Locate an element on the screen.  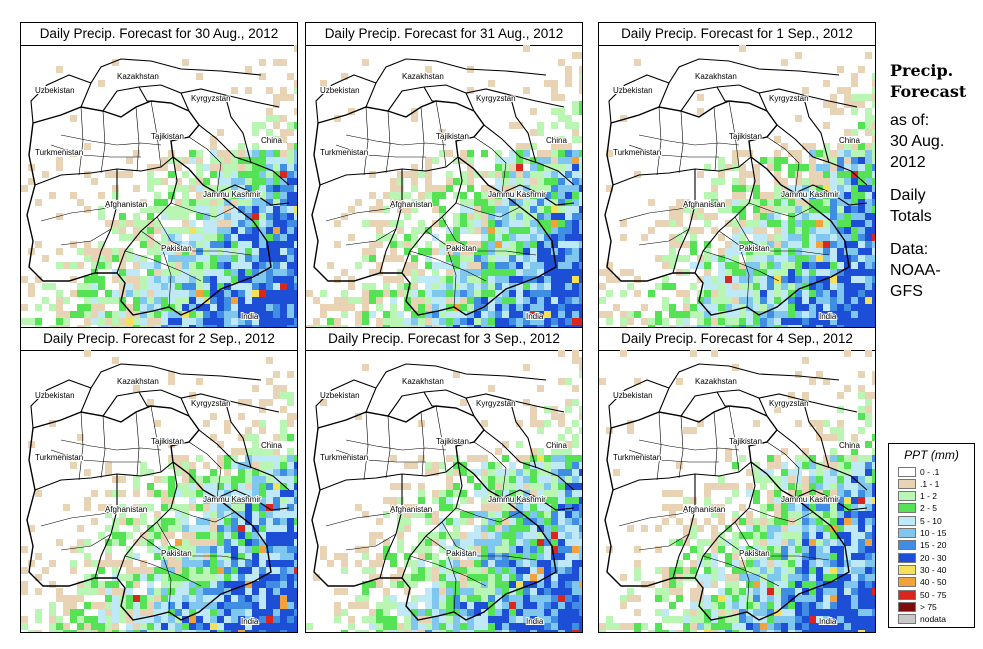
asof-line2: 30 Aug. is located at coordinates (917, 141).